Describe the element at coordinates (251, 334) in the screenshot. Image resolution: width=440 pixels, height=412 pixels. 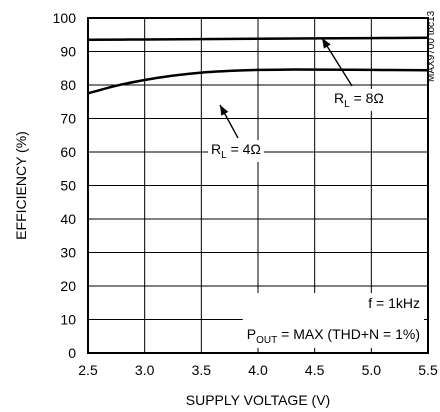
I see `pout-p: P` at that location.